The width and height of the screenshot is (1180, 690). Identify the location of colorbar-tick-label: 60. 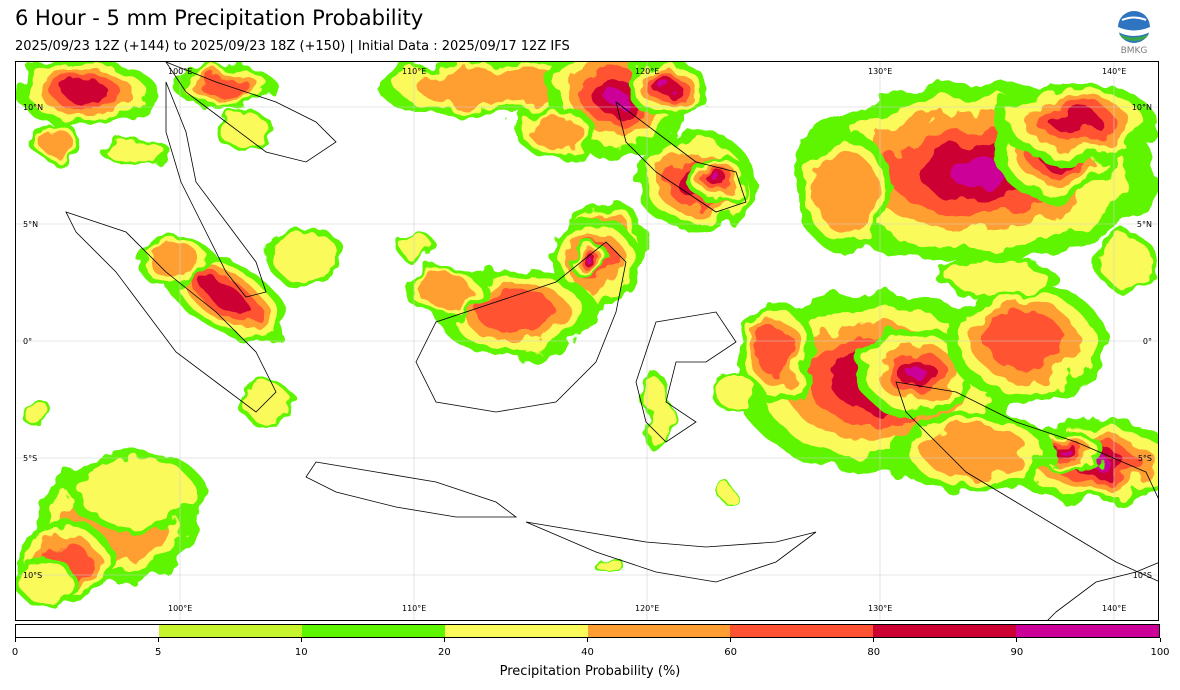
(730, 652).